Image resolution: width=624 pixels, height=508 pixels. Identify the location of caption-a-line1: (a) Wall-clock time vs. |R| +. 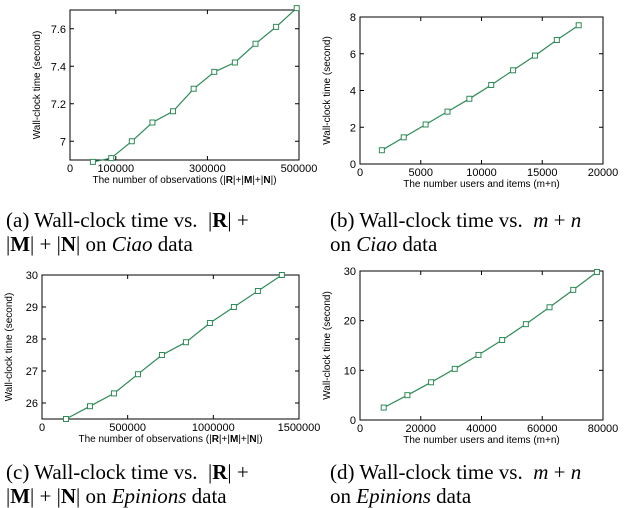
(127, 220).